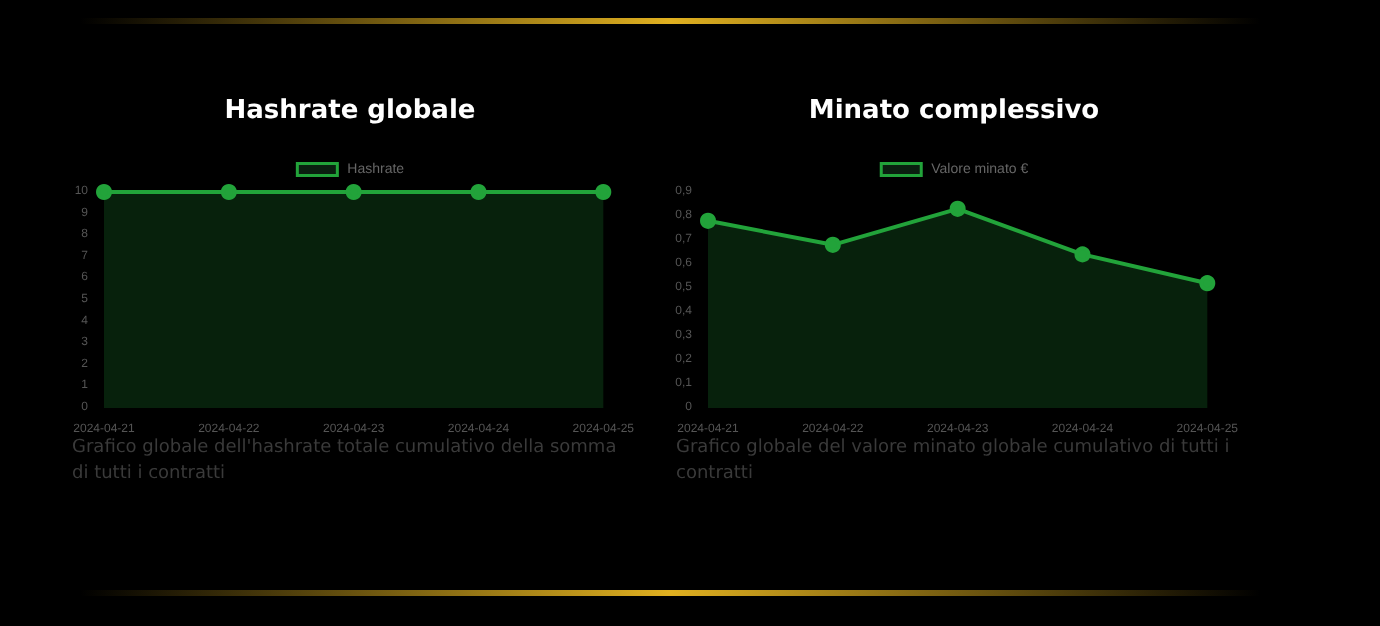 Image resolution: width=1380 pixels, height=626 pixels. What do you see at coordinates (954, 111) in the screenshot?
I see `chart-title: Minato complessivo` at bounding box center [954, 111].